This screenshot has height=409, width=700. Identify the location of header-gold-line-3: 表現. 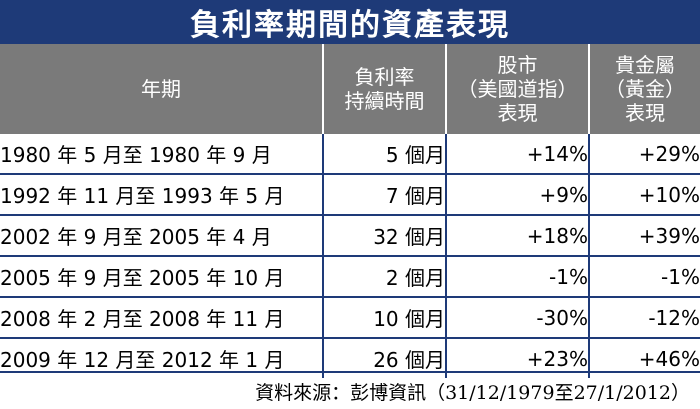
(645, 113).